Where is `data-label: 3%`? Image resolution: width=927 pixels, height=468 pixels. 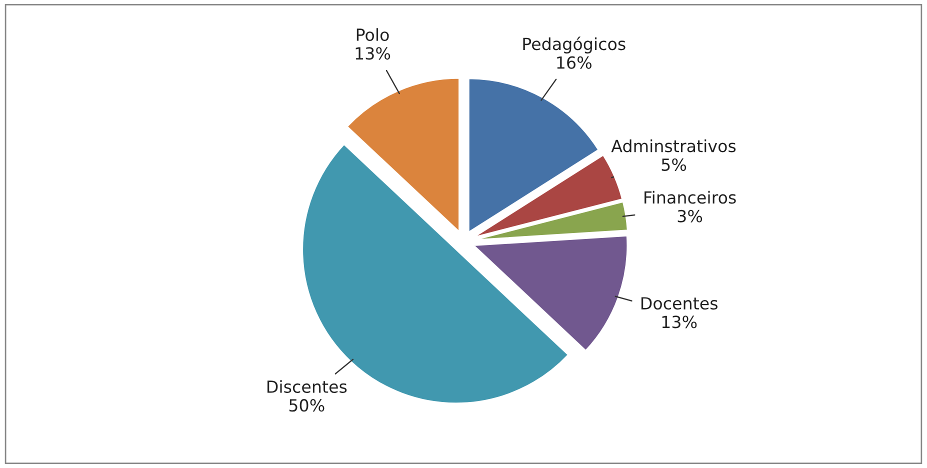 data-label: 3% is located at coordinates (690, 216).